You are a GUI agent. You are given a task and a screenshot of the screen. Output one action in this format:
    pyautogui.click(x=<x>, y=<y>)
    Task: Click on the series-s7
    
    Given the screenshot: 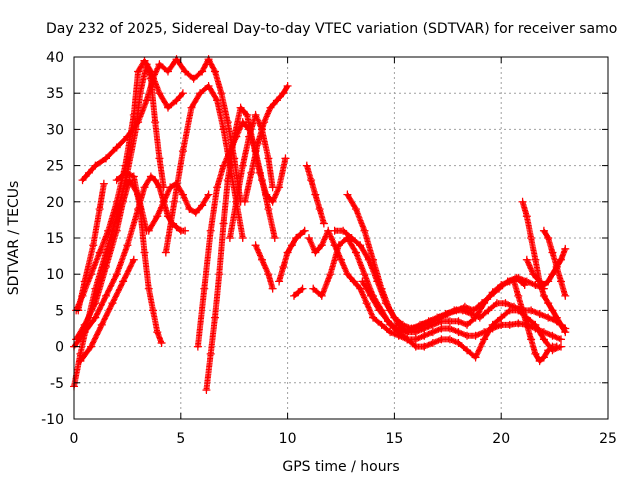 What is the action you would take?
    pyautogui.click(x=107, y=310)
    